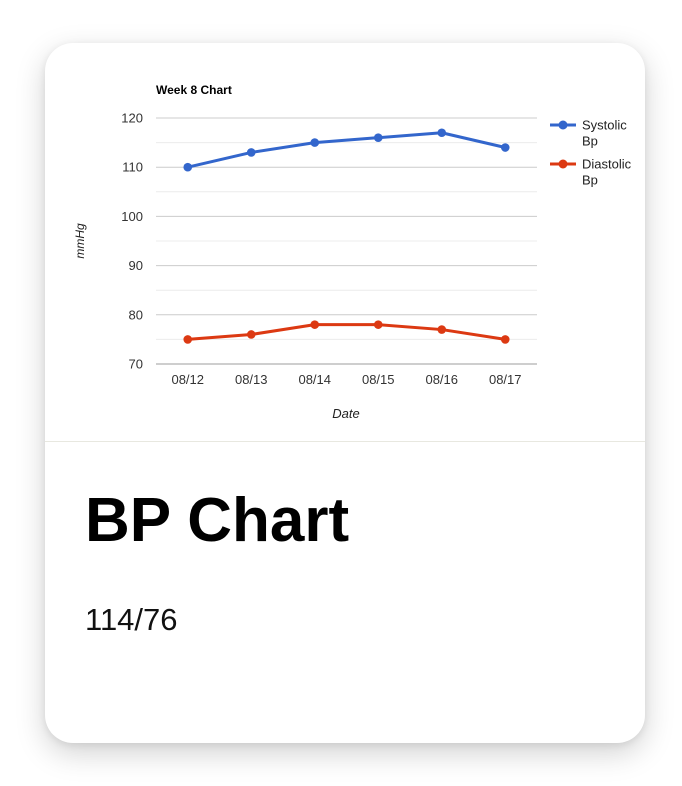  What do you see at coordinates (314, 379) in the screenshot?
I see `x-tick-label: 08/14` at bounding box center [314, 379].